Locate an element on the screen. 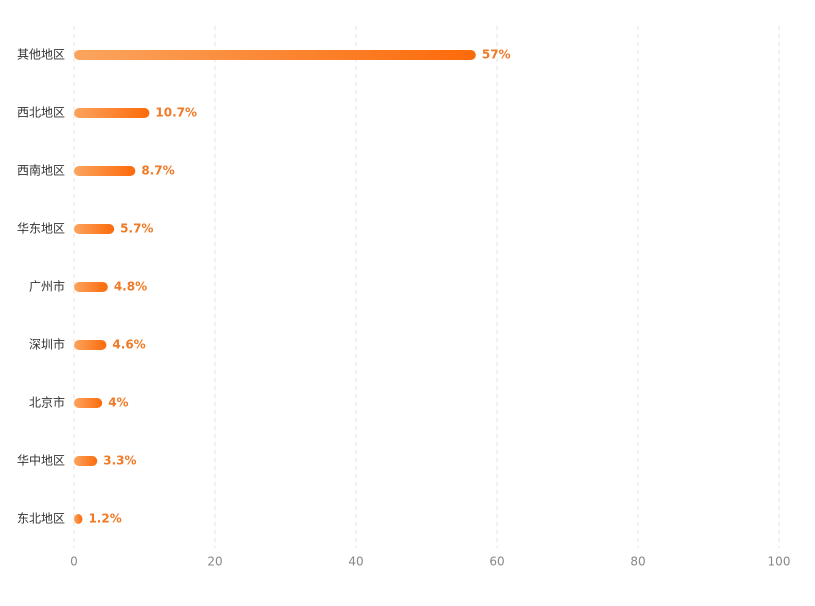 This screenshot has height=606, width=815. value-label: 4% is located at coordinates (118, 403).